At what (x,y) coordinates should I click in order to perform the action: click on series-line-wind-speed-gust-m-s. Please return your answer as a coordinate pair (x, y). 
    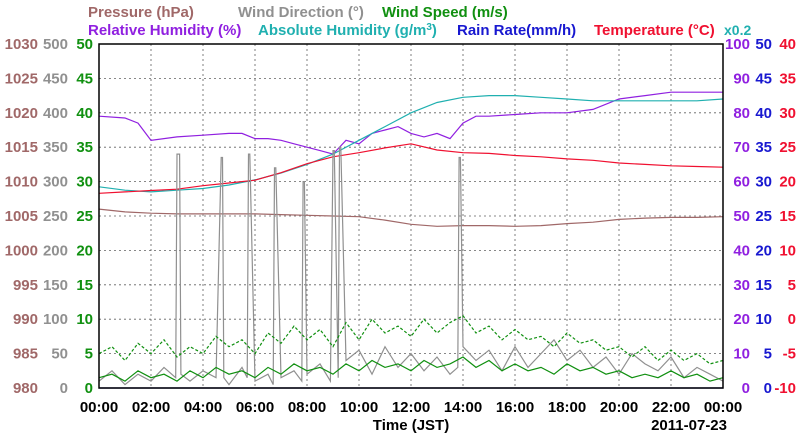
    Looking at the image, I should click on (411, 340).